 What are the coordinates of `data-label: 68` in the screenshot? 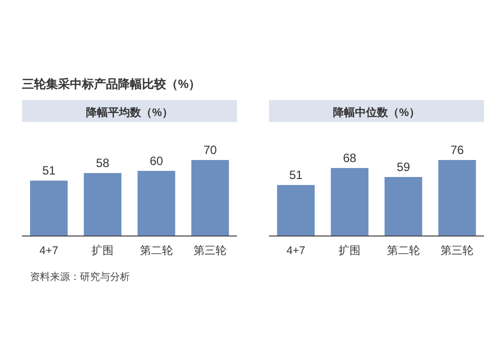 It's located at (349, 158).